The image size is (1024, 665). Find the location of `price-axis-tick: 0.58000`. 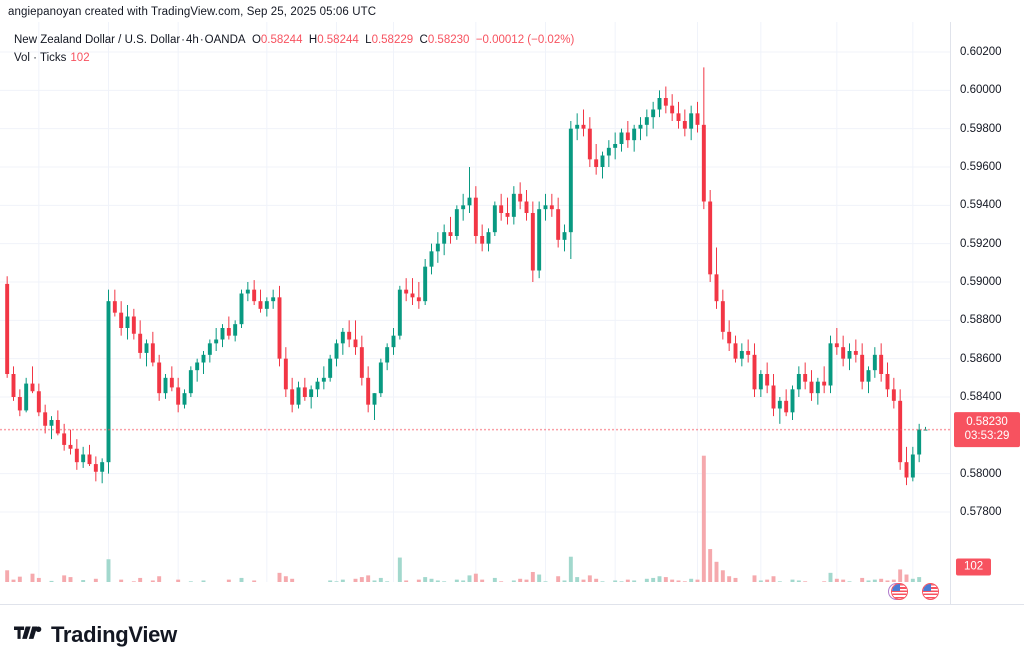

price-axis-tick: 0.58000 is located at coordinates (981, 473).